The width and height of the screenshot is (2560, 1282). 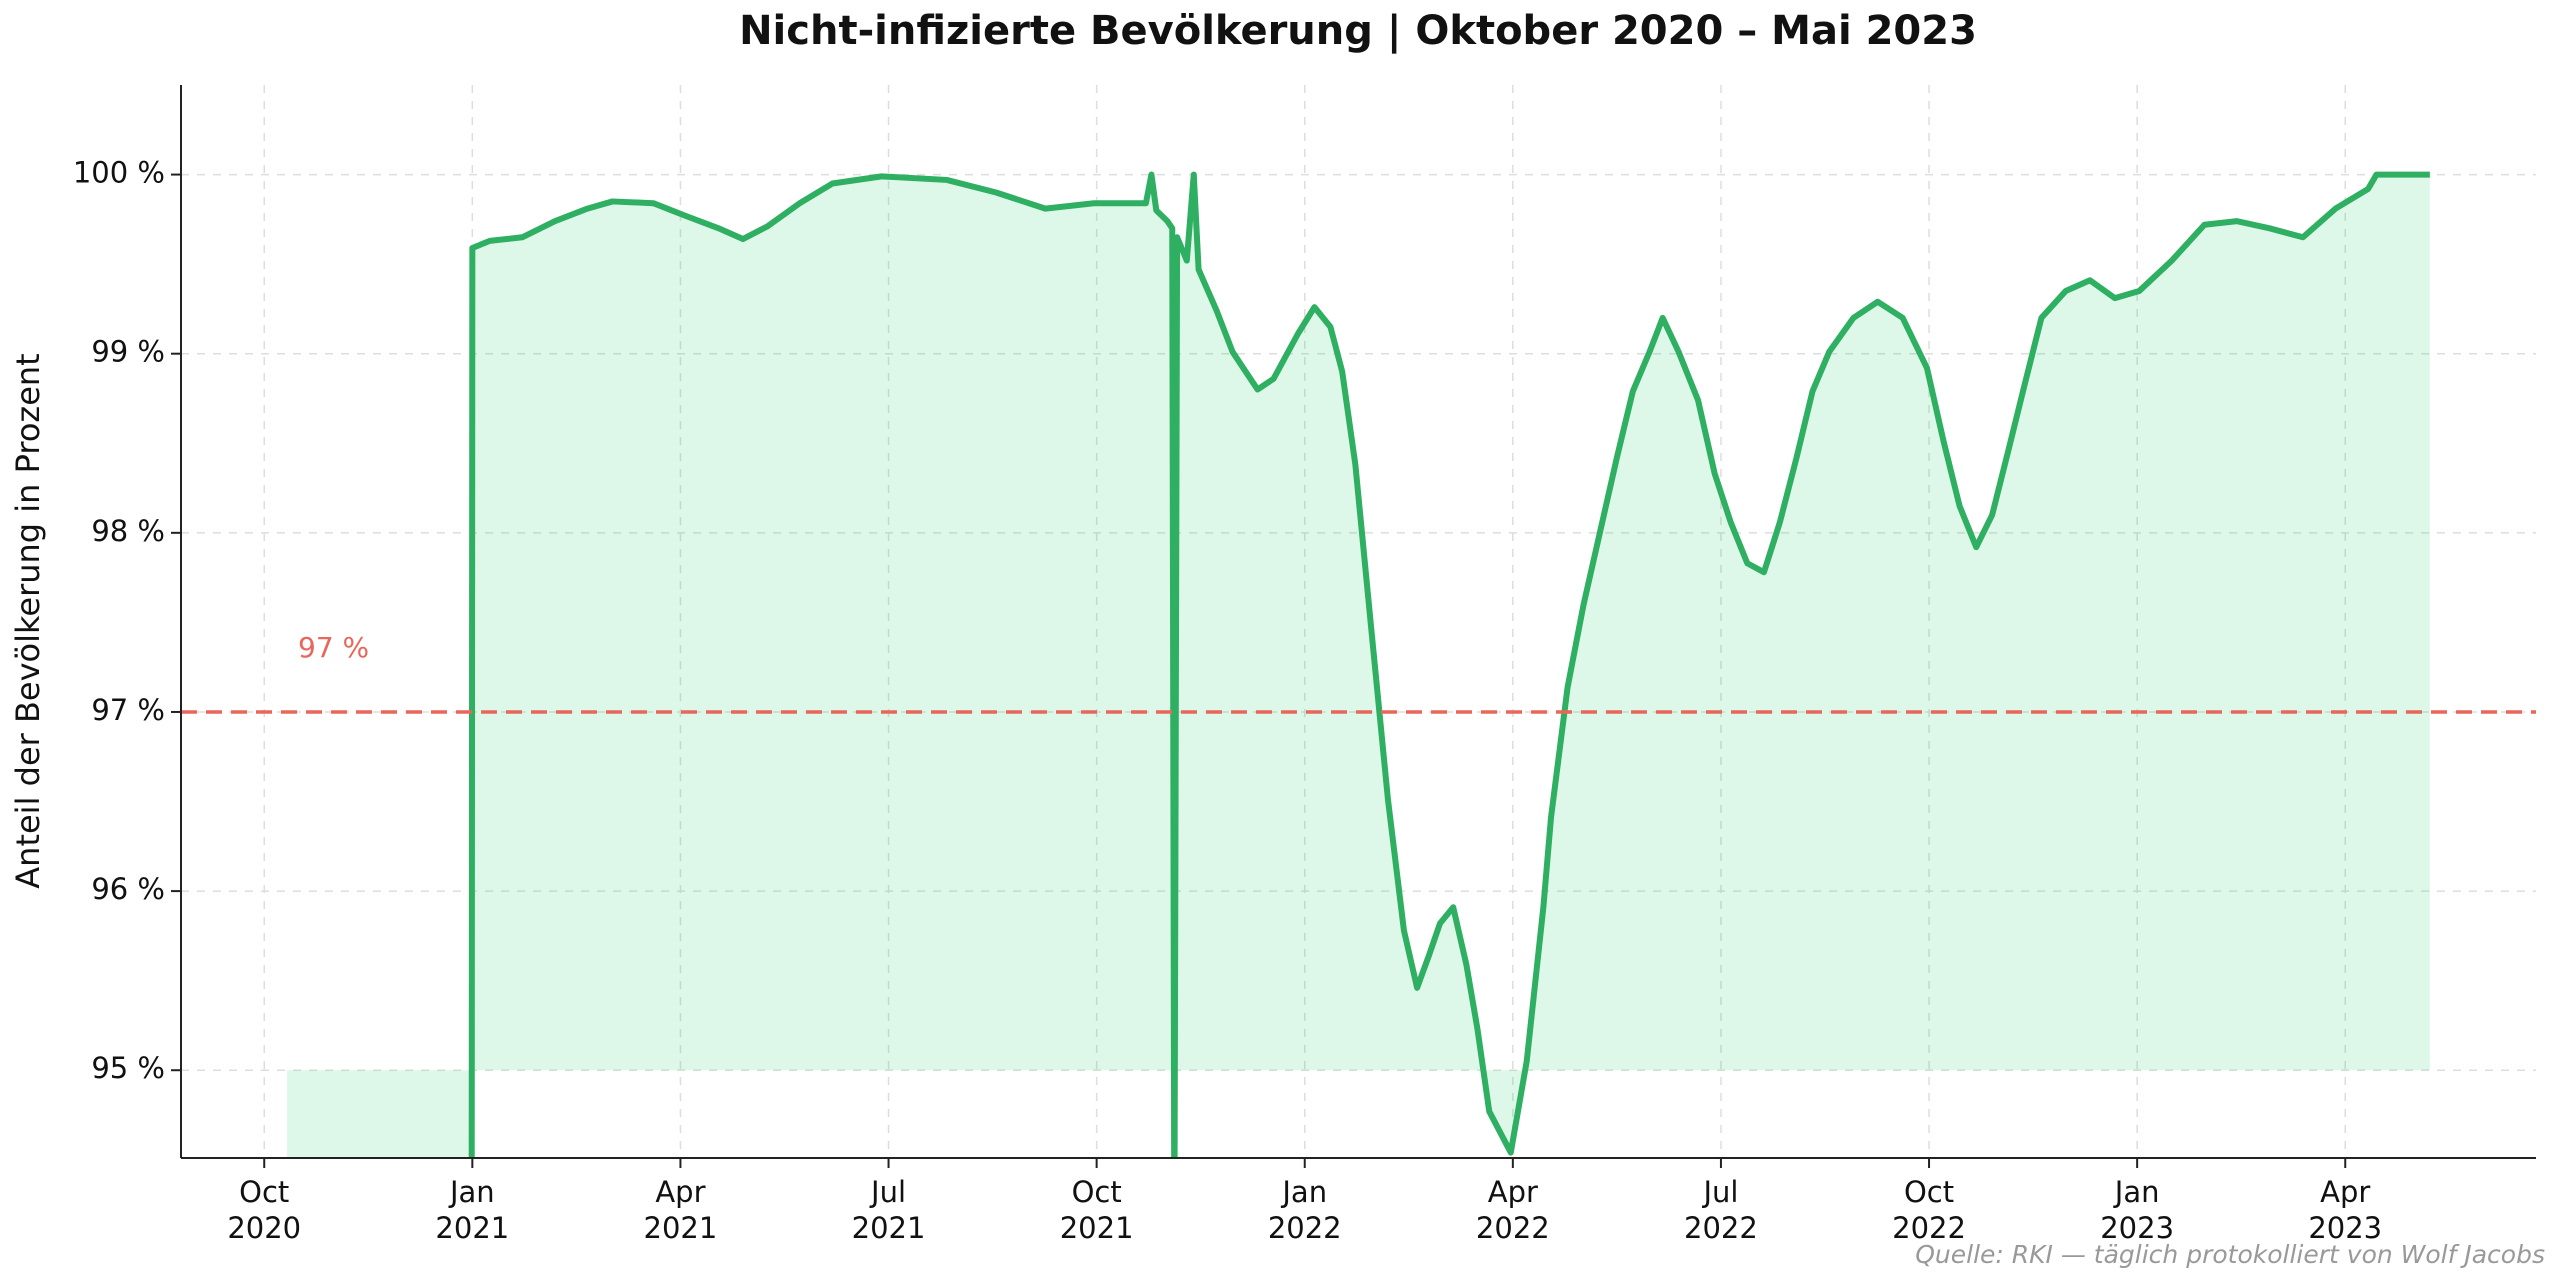 I want to click on y-tick-label: 95 %, so click(x=128, y=1068).